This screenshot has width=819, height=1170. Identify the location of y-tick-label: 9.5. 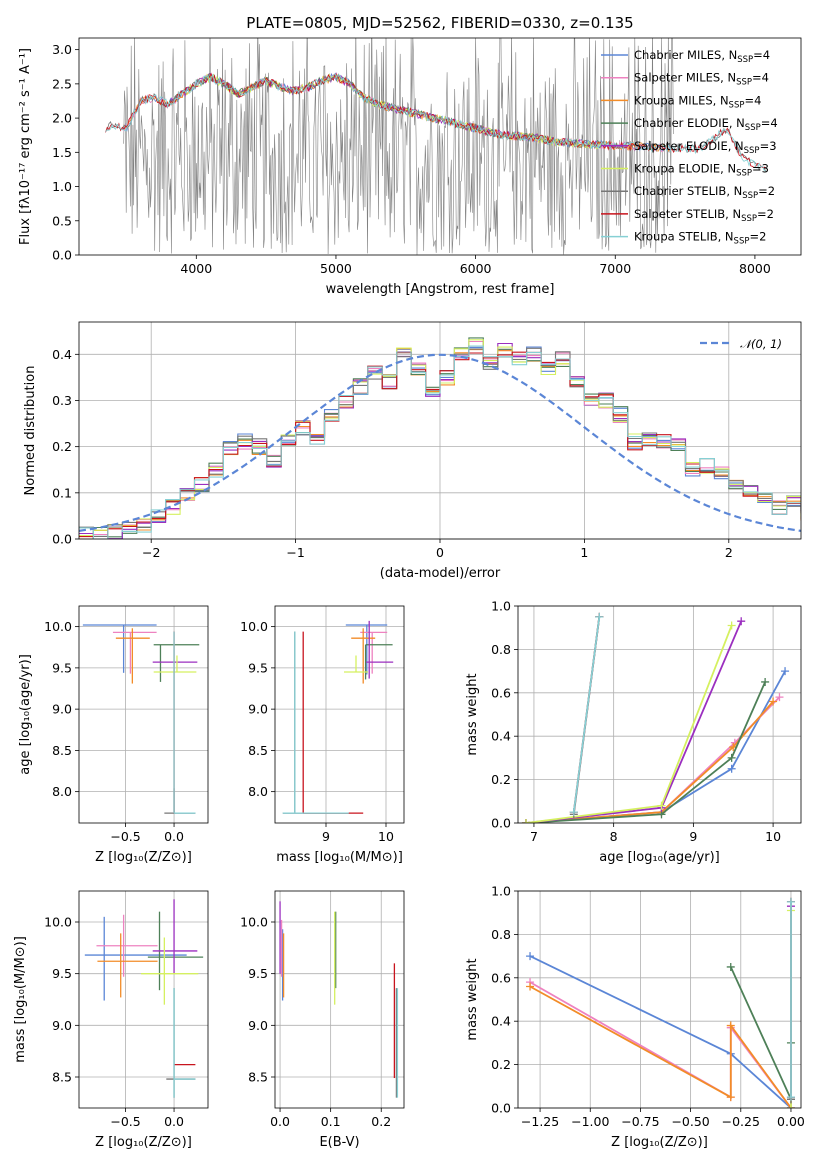
(62, 973).